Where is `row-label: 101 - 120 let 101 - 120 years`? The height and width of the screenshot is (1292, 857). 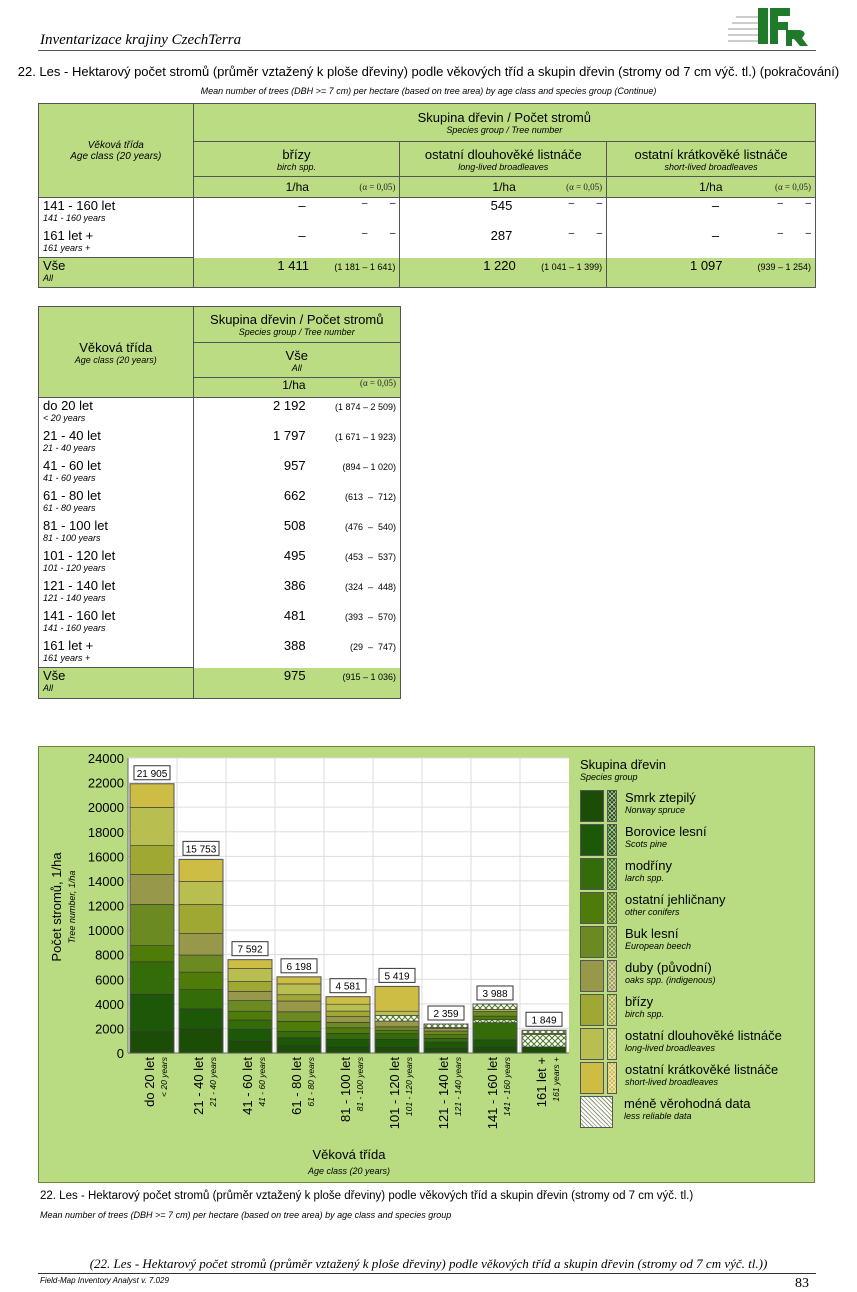 row-label: 101 - 120 let 101 - 120 years is located at coordinates (116, 562).